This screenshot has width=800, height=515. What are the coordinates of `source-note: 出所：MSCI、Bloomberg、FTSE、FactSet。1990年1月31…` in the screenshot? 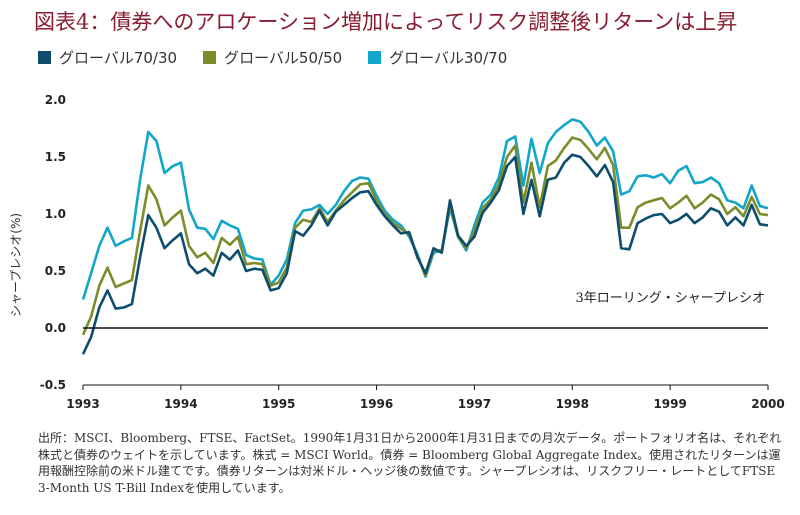 It's located at (410, 463).